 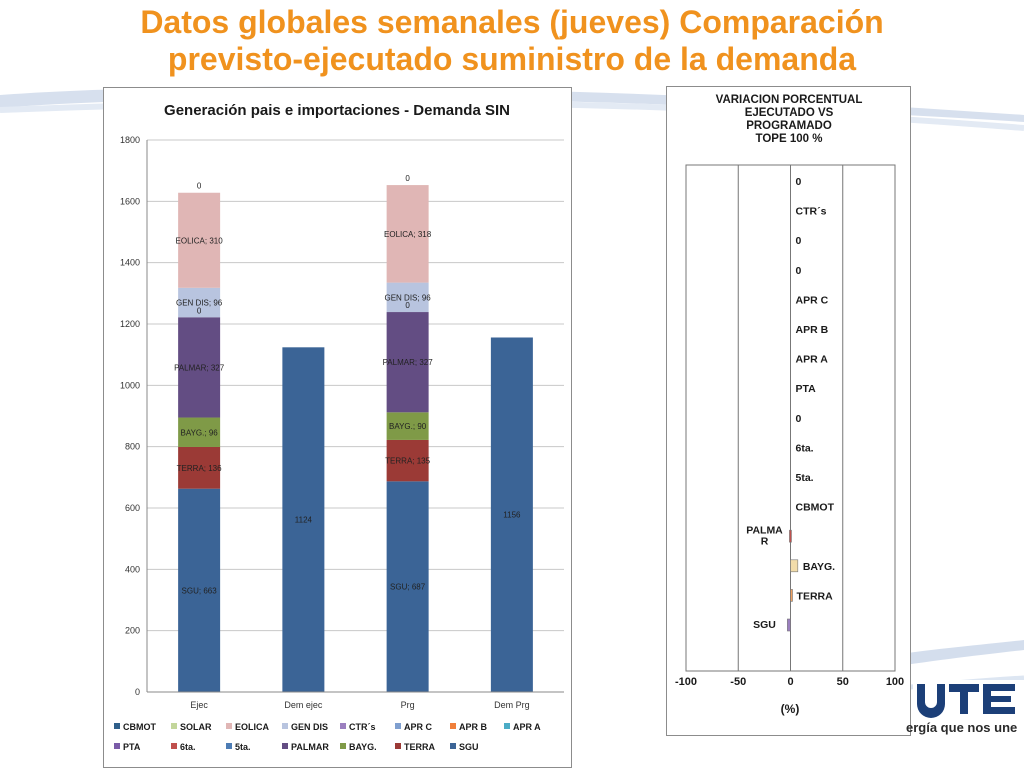 What do you see at coordinates (843, 682) in the screenshot?
I see `x-tick-label: 50` at bounding box center [843, 682].